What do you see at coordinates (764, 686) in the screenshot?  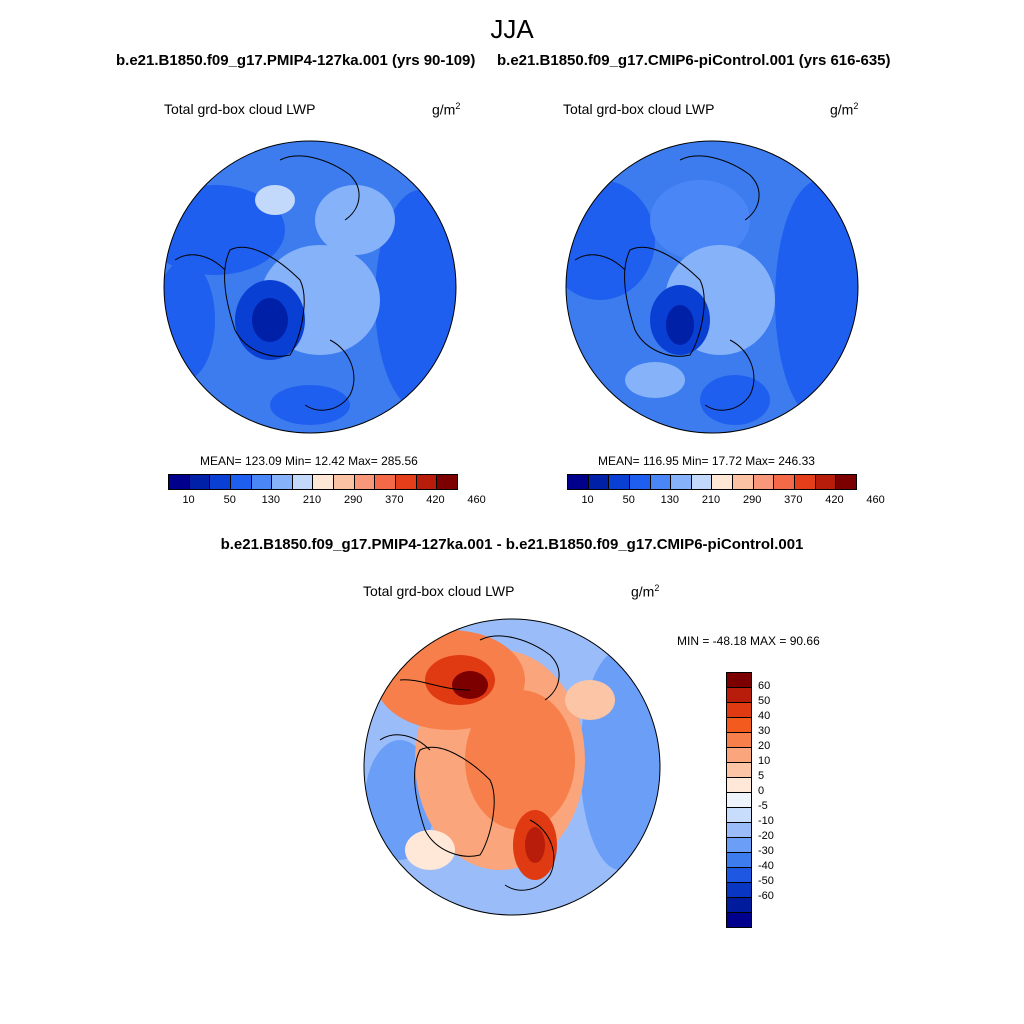 I see `colorbar-tick-label: 60` at bounding box center [764, 686].